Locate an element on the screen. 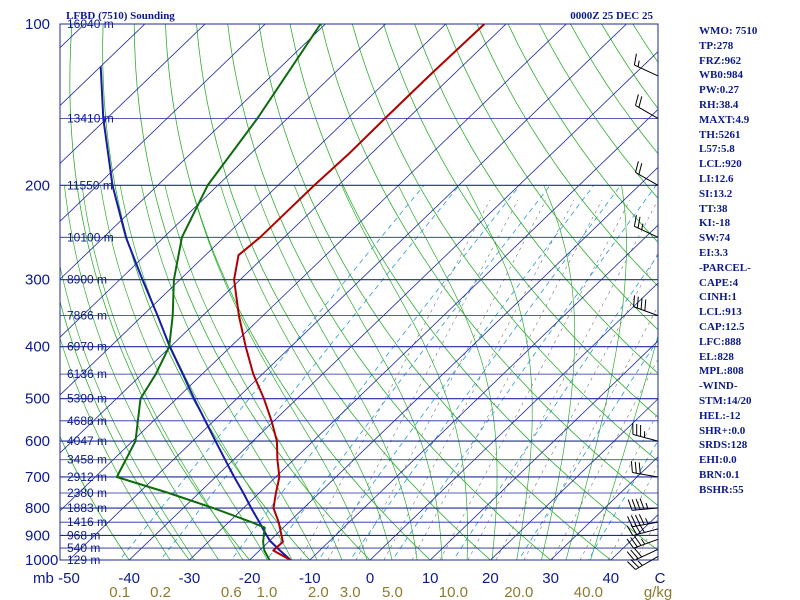  index-entry: WMO: 7510 is located at coordinates (728, 31).